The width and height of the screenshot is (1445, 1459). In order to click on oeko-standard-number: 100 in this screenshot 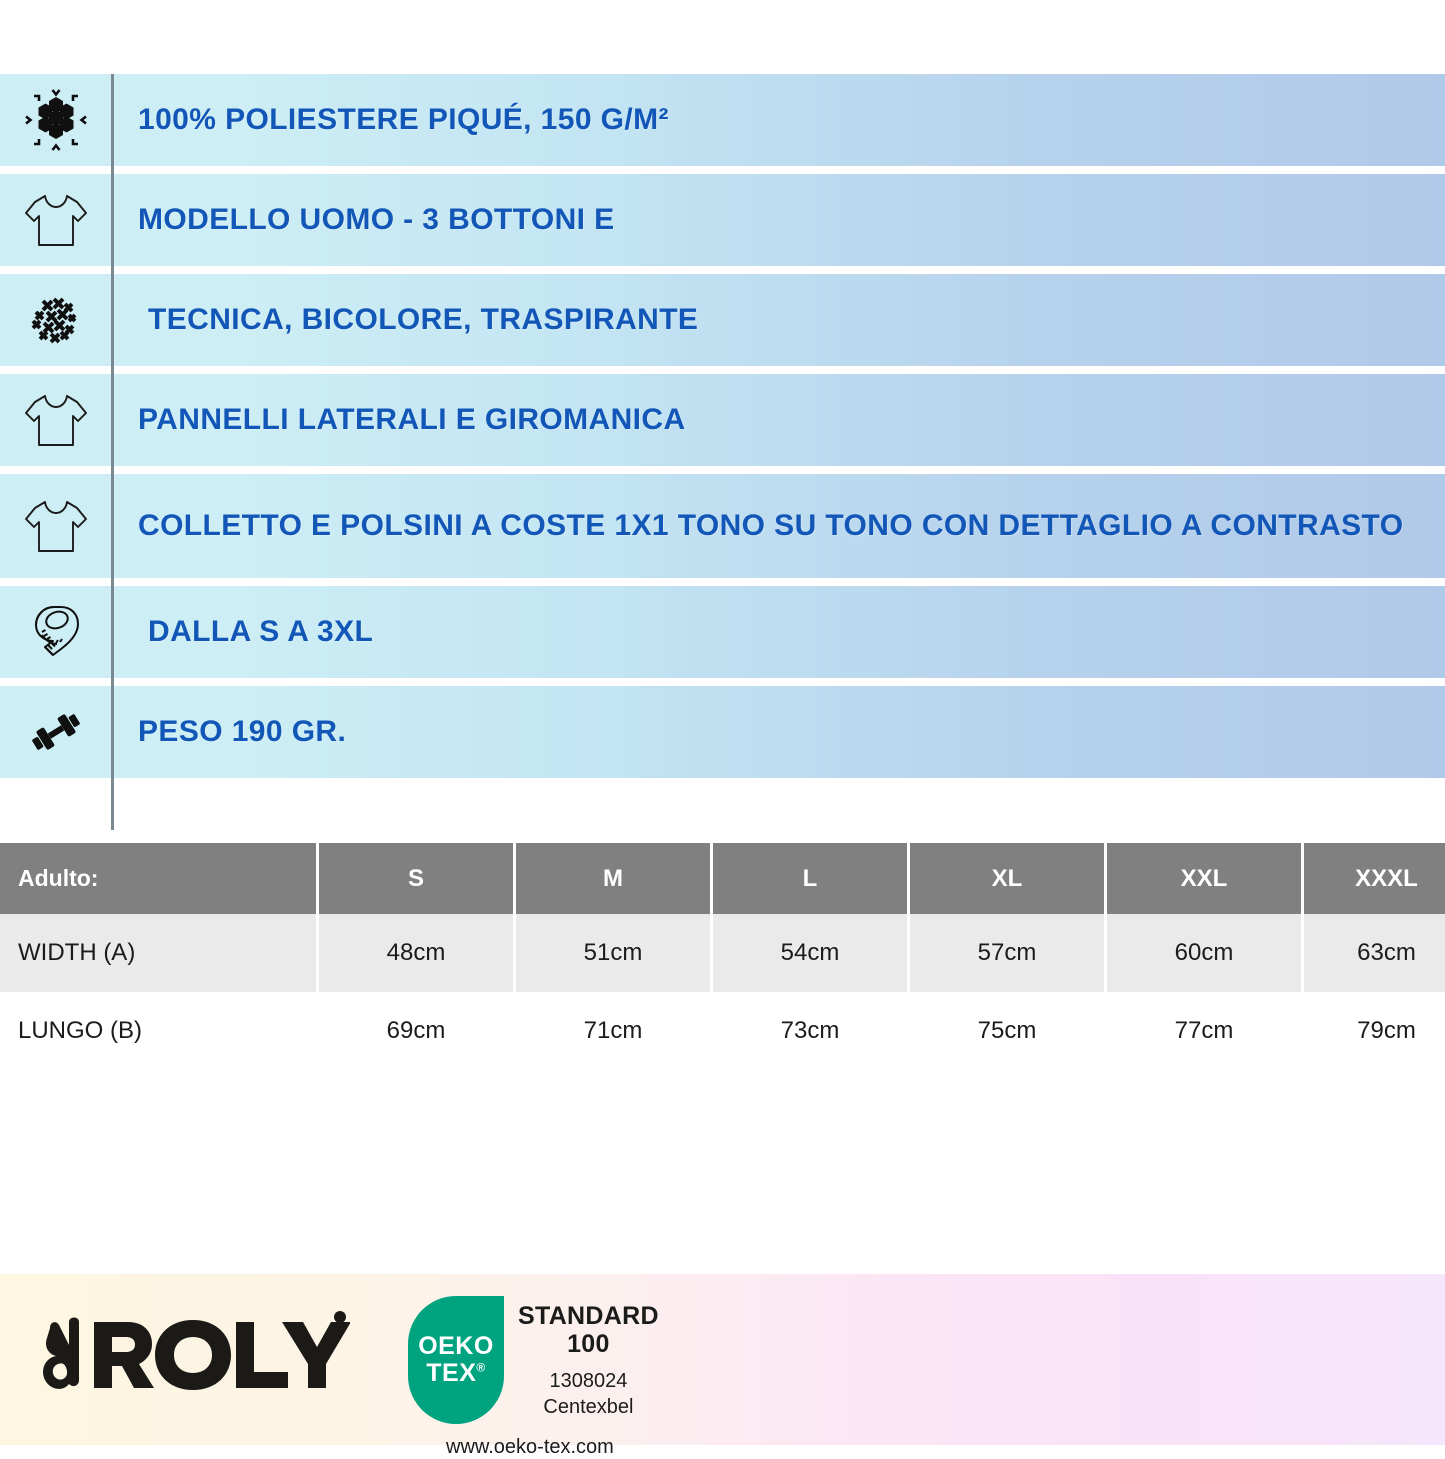, I will do `click(588, 1343)`.